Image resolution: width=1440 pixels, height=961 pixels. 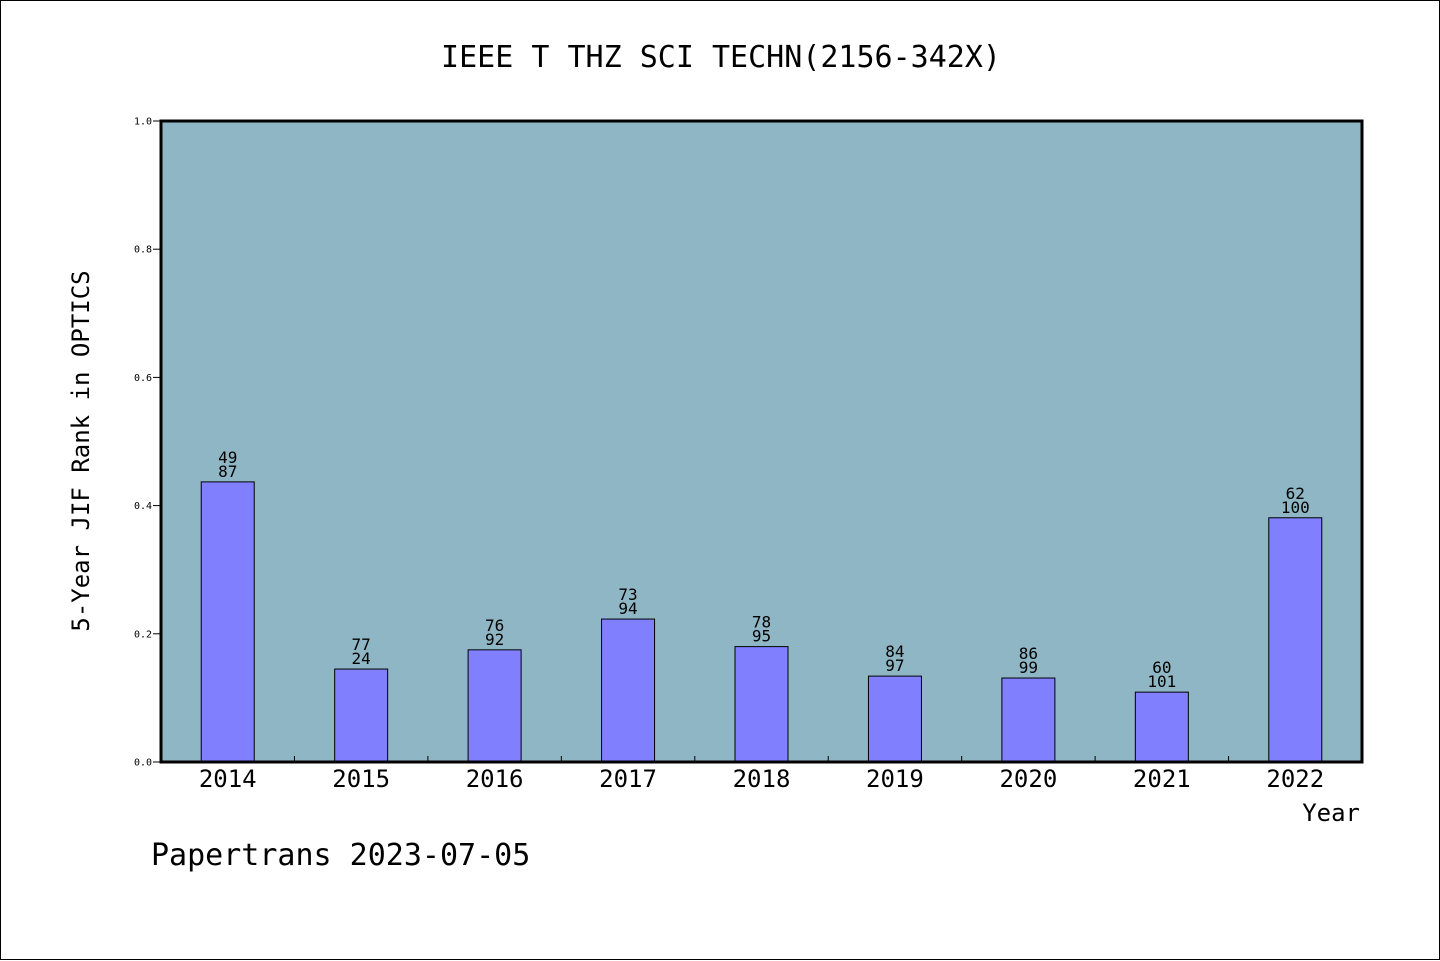 I want to click on bar-label-bottom-2021: 101, so click(x=1161, y=681).